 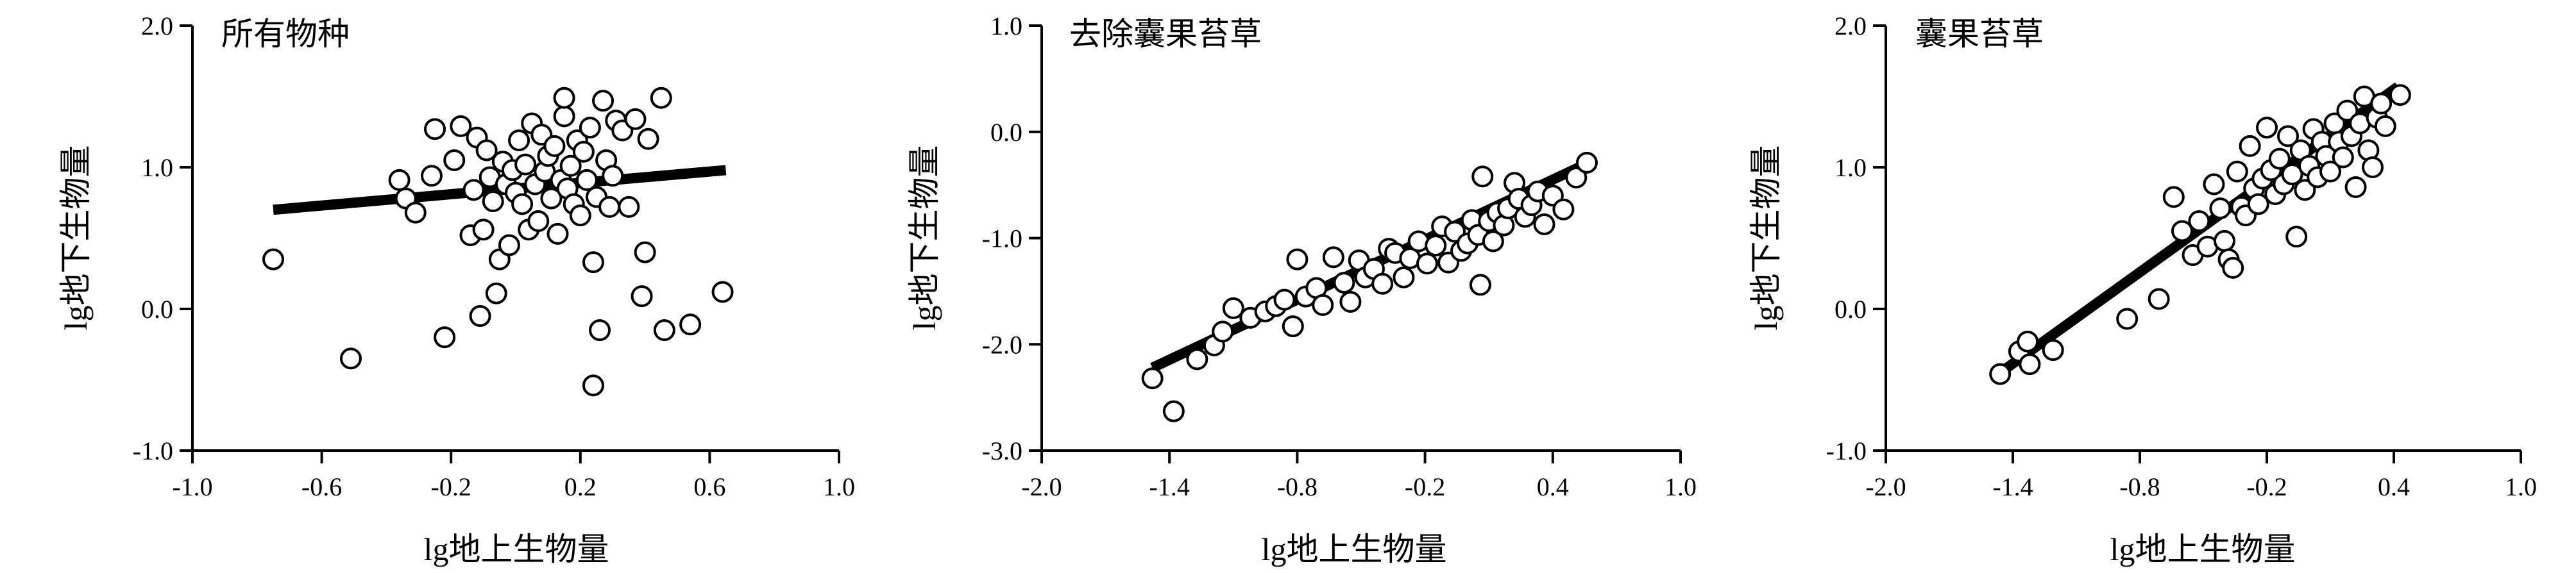 I want to click on x-tick-label: 0.4, so click(x=2394, y=487).